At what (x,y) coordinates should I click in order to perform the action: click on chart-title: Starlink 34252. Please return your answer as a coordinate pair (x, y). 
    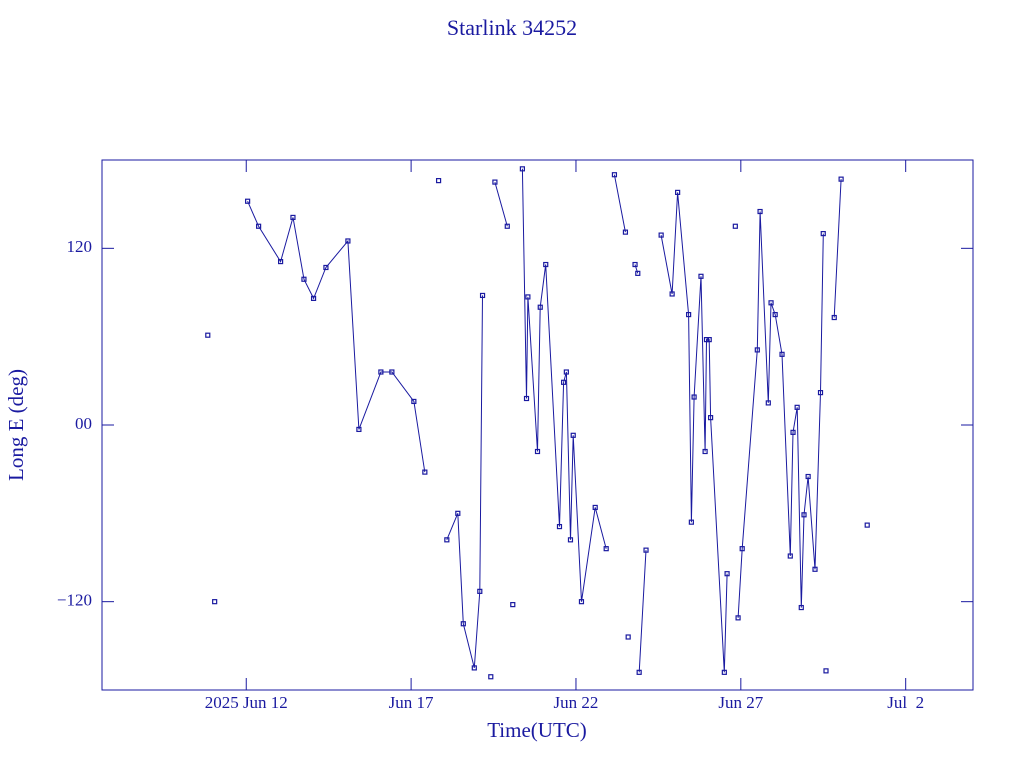
    Looking at the image, I should click on (512, 27).